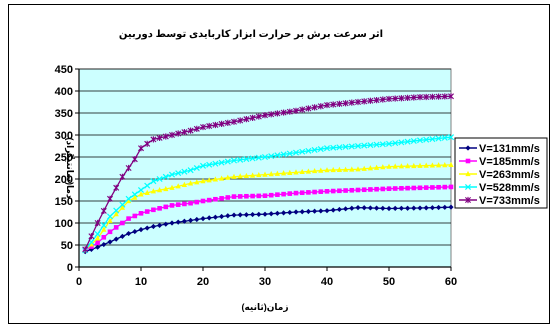  Describe the element at coordinates (499, 201) in the screenshot. I see `legend-item: V=733mm/s` at that location.